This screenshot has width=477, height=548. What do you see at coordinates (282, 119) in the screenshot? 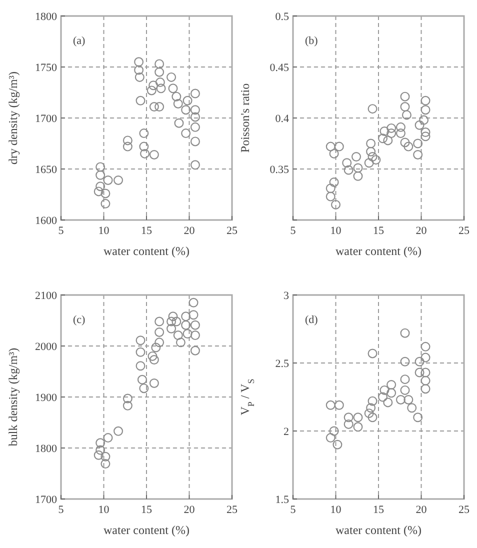
I see `y-tick-label: 0.4` at bounding box center [282, 119].